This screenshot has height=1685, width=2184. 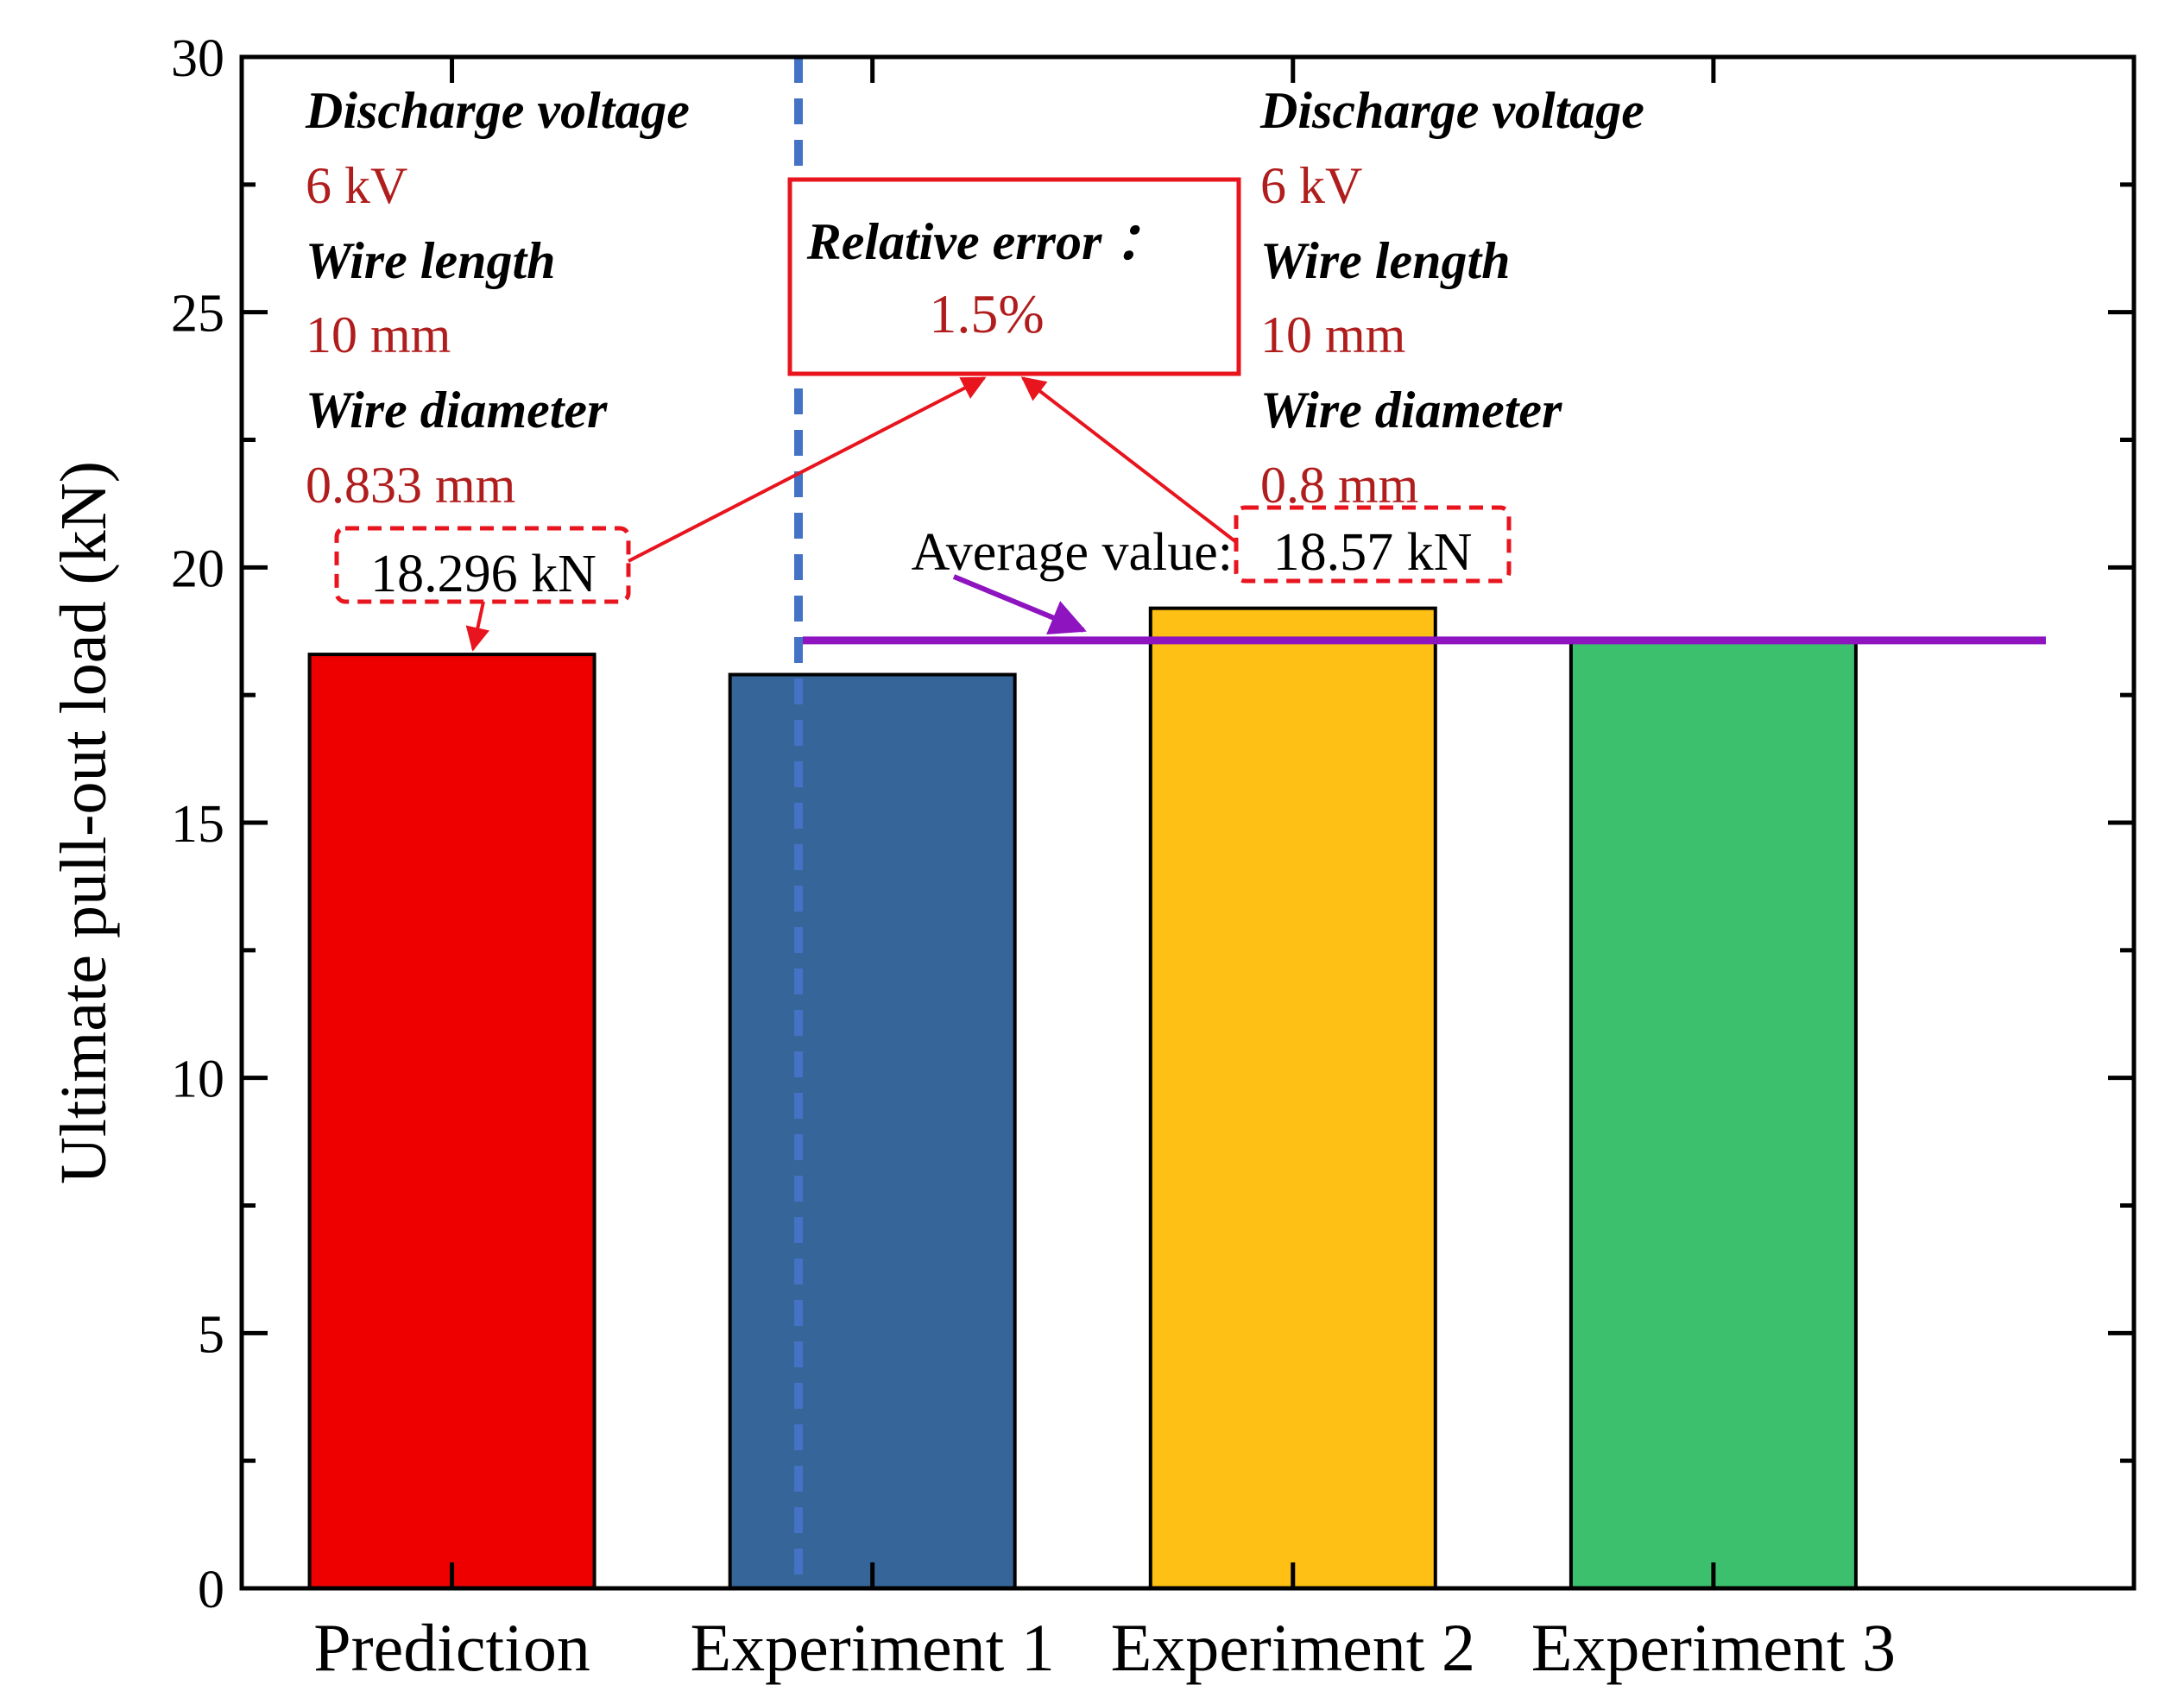 What do you see at coordinates (198, 1080) in the screenshot?
I see `y-tick-label: 10` at bounding box center [198, 1080].